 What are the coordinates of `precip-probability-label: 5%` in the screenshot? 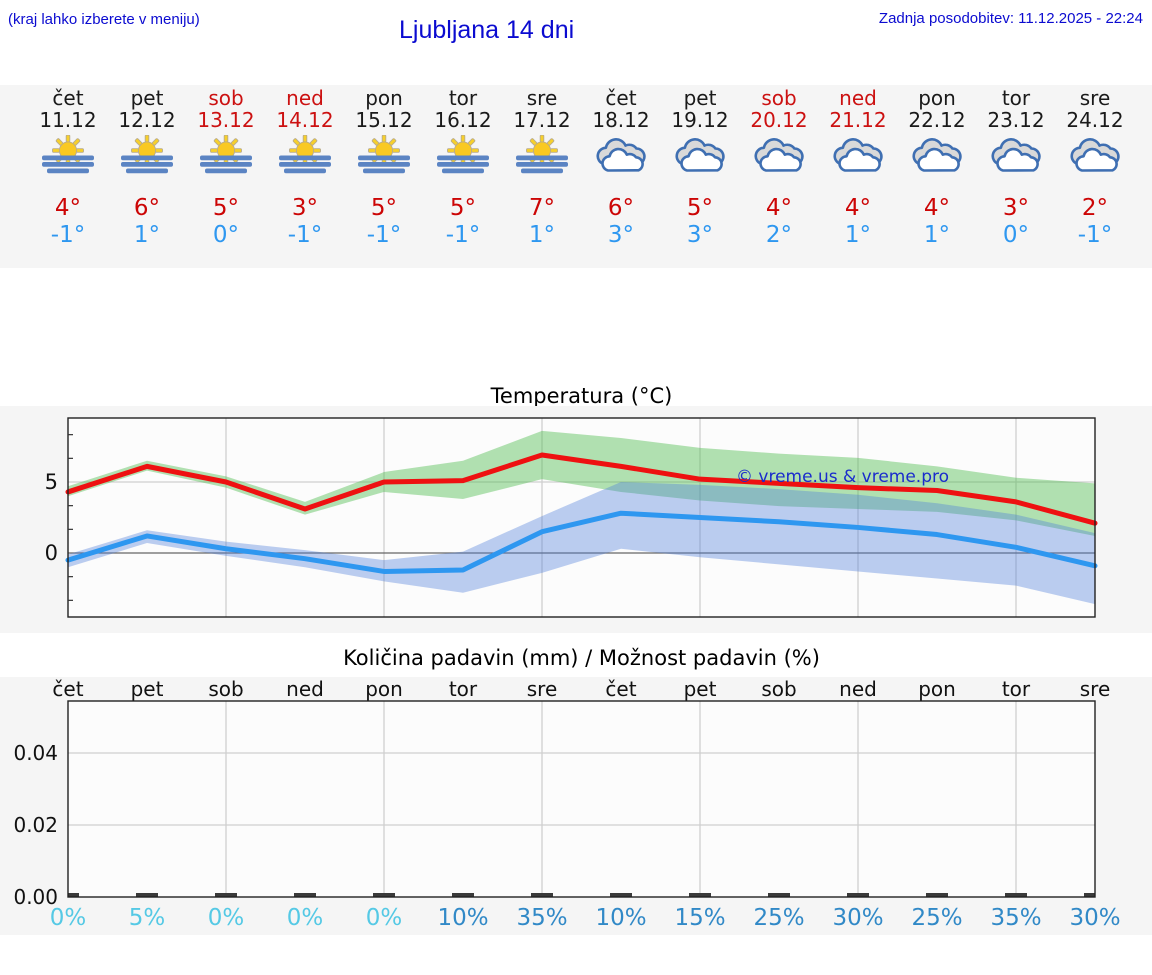 It's located at (147, 918).